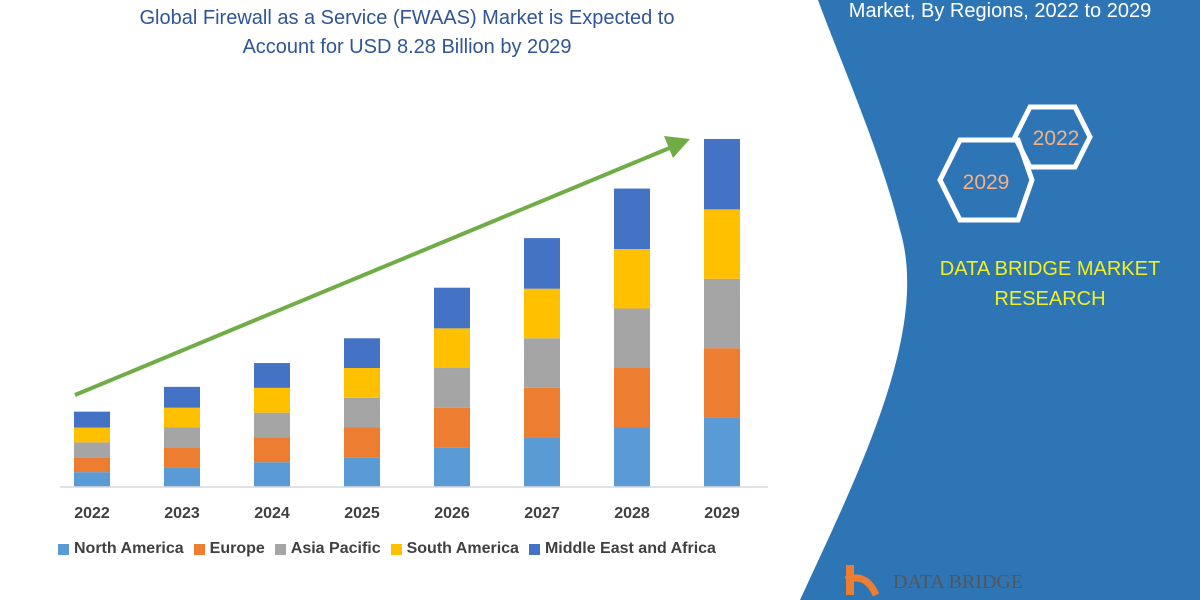  What do you see at coordinates (237, 548) in the screenshot?
I see `legend-label: Europe` at bounding box center [237, 548].